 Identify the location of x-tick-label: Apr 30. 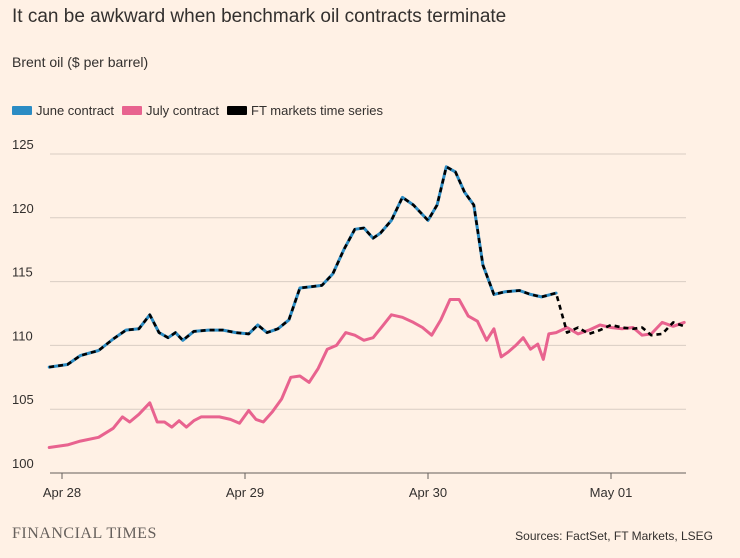
(428, 492).